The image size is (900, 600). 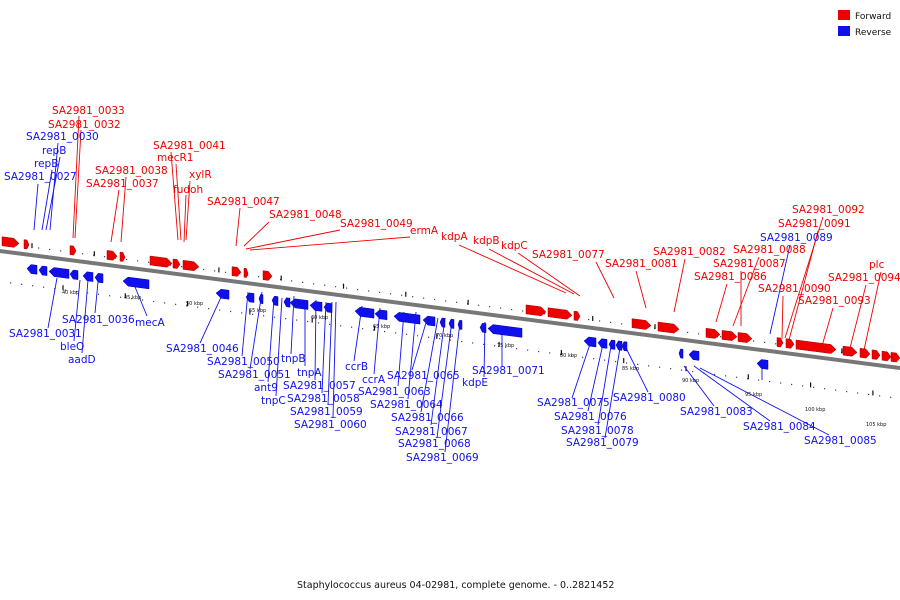 What do you see at coordinates (444, 336) in the screenshot?
I see `scale-label: 70 kbp` at bounding box center [444, 336].